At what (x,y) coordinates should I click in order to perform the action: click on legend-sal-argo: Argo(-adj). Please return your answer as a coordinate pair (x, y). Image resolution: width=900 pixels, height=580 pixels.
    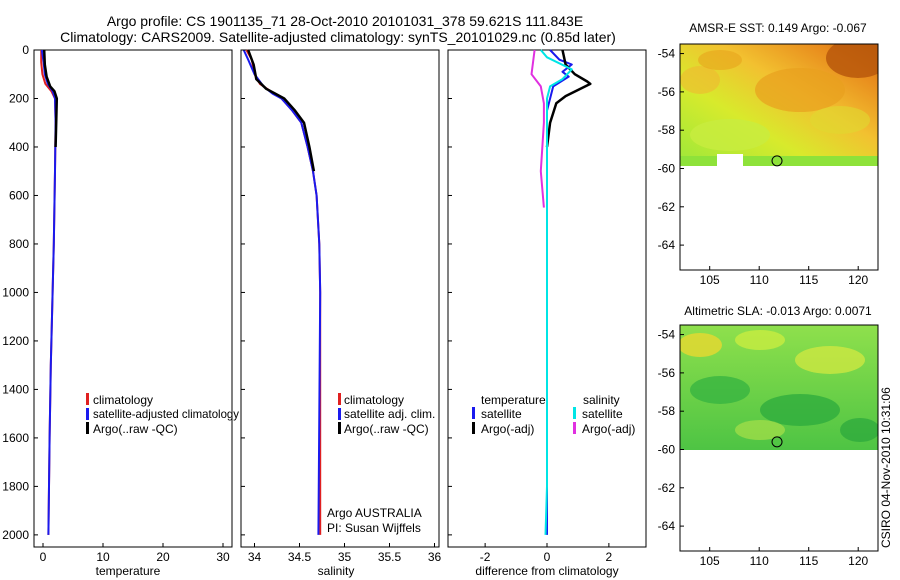
    Looking at the image, I should click on (608, 429).